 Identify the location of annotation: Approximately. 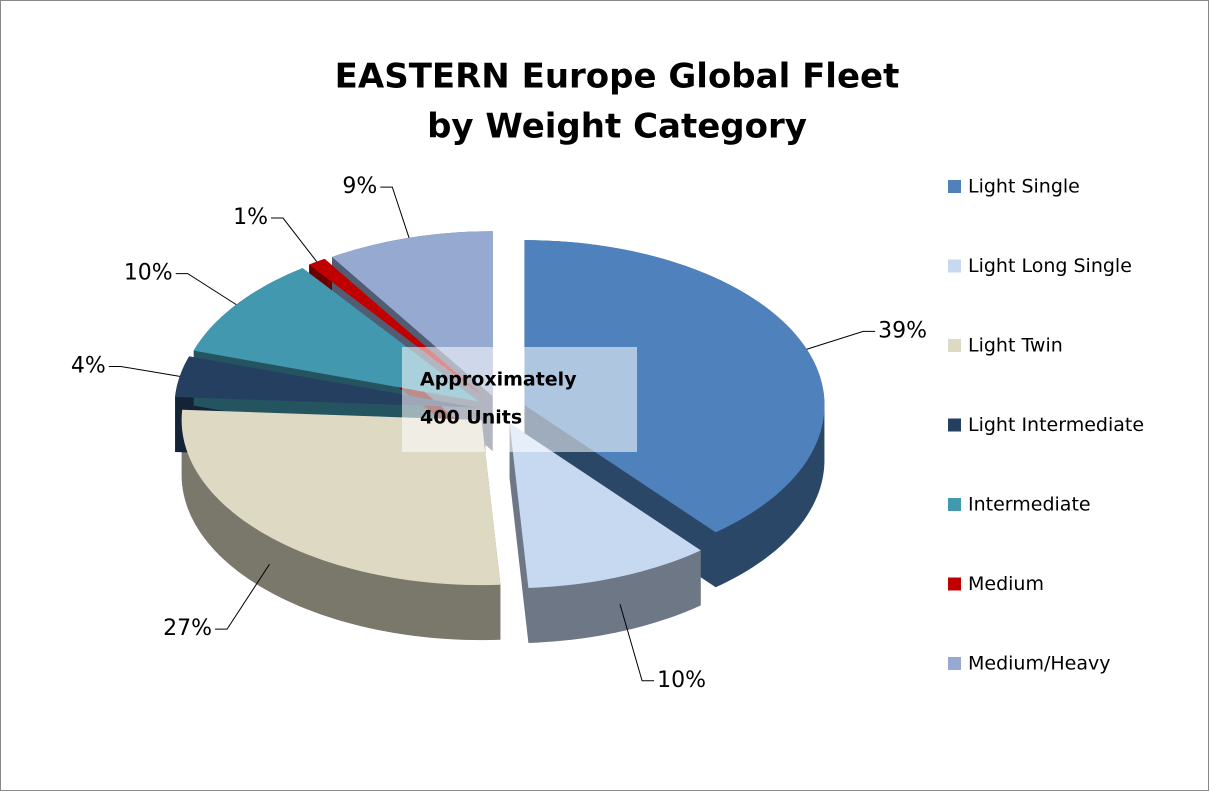
(498, 380).